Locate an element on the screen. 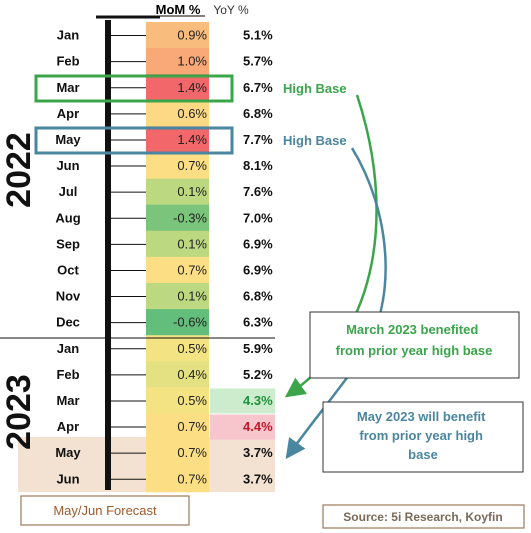 The image size is (531, 533). forecast-label-box is located at coordinates (105, 510).